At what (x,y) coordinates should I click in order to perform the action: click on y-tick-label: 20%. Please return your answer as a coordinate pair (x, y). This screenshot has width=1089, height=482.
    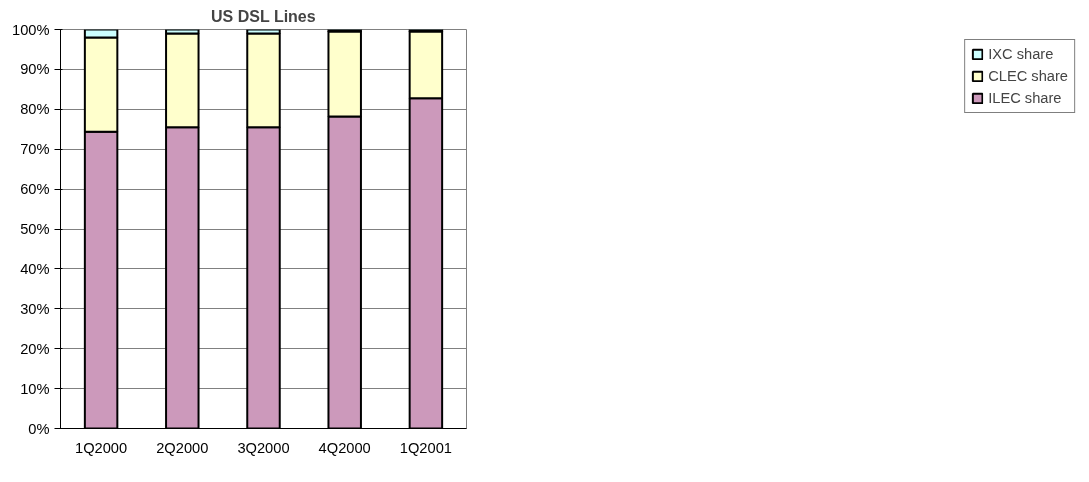
    Looking at the image, I should click on (35, 348).